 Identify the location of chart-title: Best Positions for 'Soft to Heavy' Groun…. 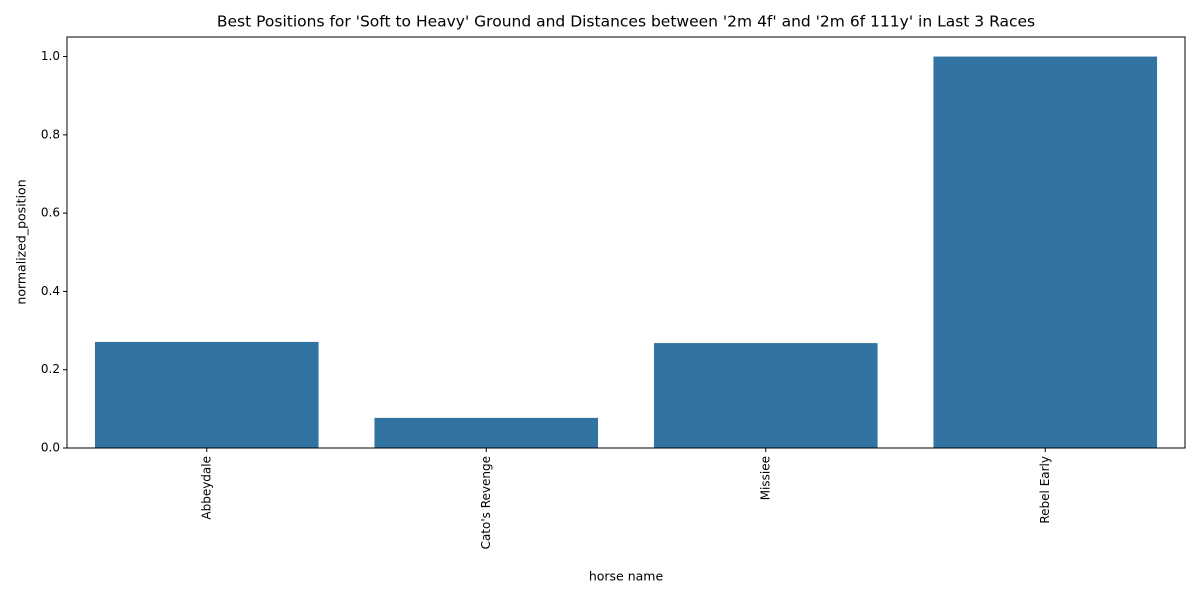
(626, 22).